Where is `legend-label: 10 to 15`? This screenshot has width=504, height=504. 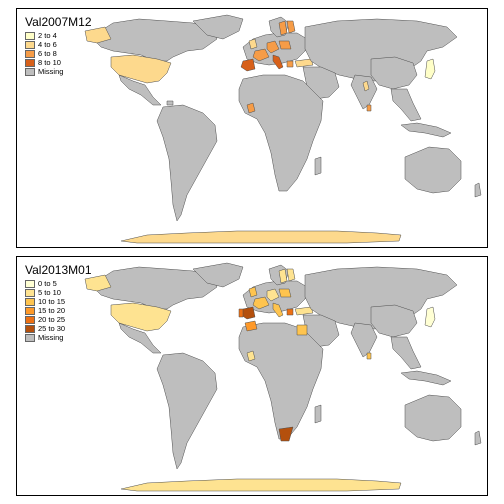 legend-label: 10 to 15 is located at coordinates (52, 301).